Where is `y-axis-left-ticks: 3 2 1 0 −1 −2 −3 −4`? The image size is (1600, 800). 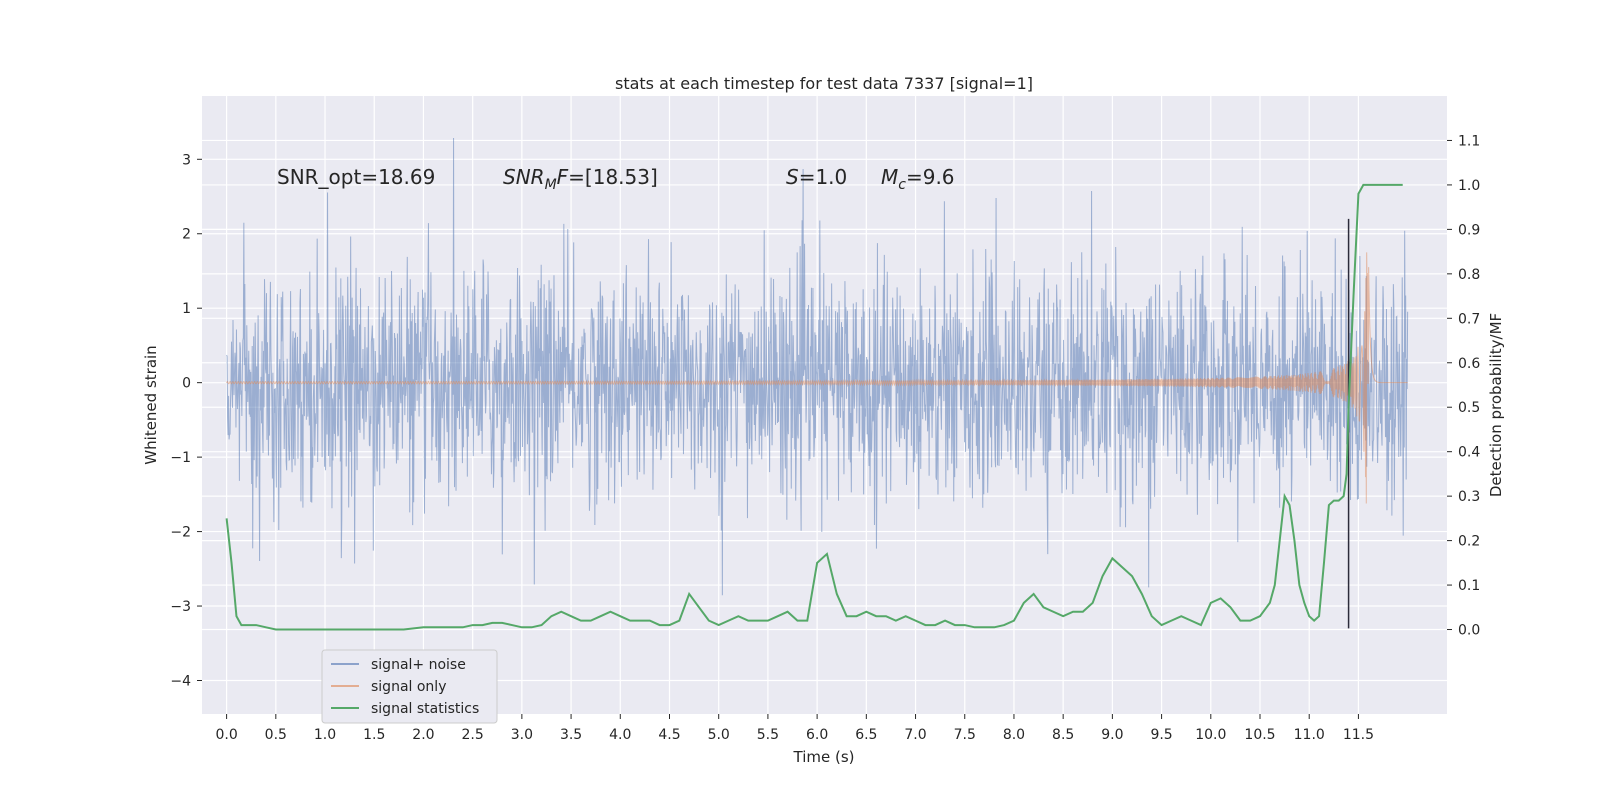
y-axis-left-ticks: 3 2 1 0 −1 −2 −3 −4 is located at coordinates (186, 420).